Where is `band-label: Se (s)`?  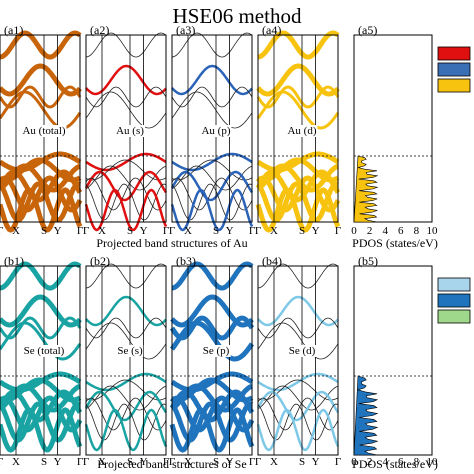
band-label: Se (s) is located at coordinates (130, 351).